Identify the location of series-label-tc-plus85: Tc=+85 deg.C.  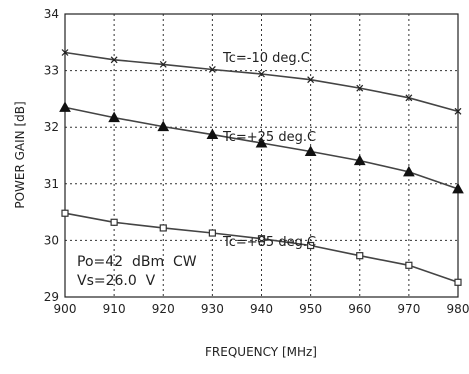
(269, 242).